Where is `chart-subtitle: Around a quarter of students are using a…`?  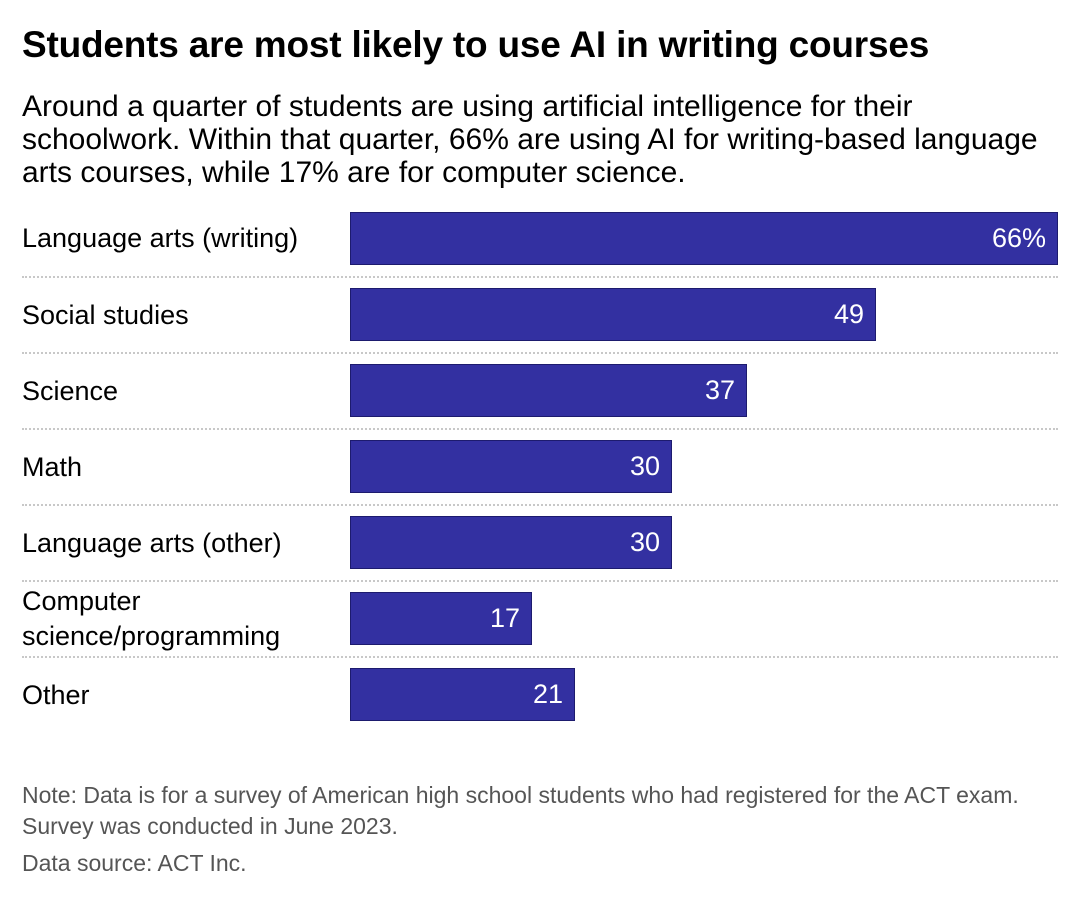
chart-subtitle: Around a quarter of students are using a… is located at coordinates (530, 139).